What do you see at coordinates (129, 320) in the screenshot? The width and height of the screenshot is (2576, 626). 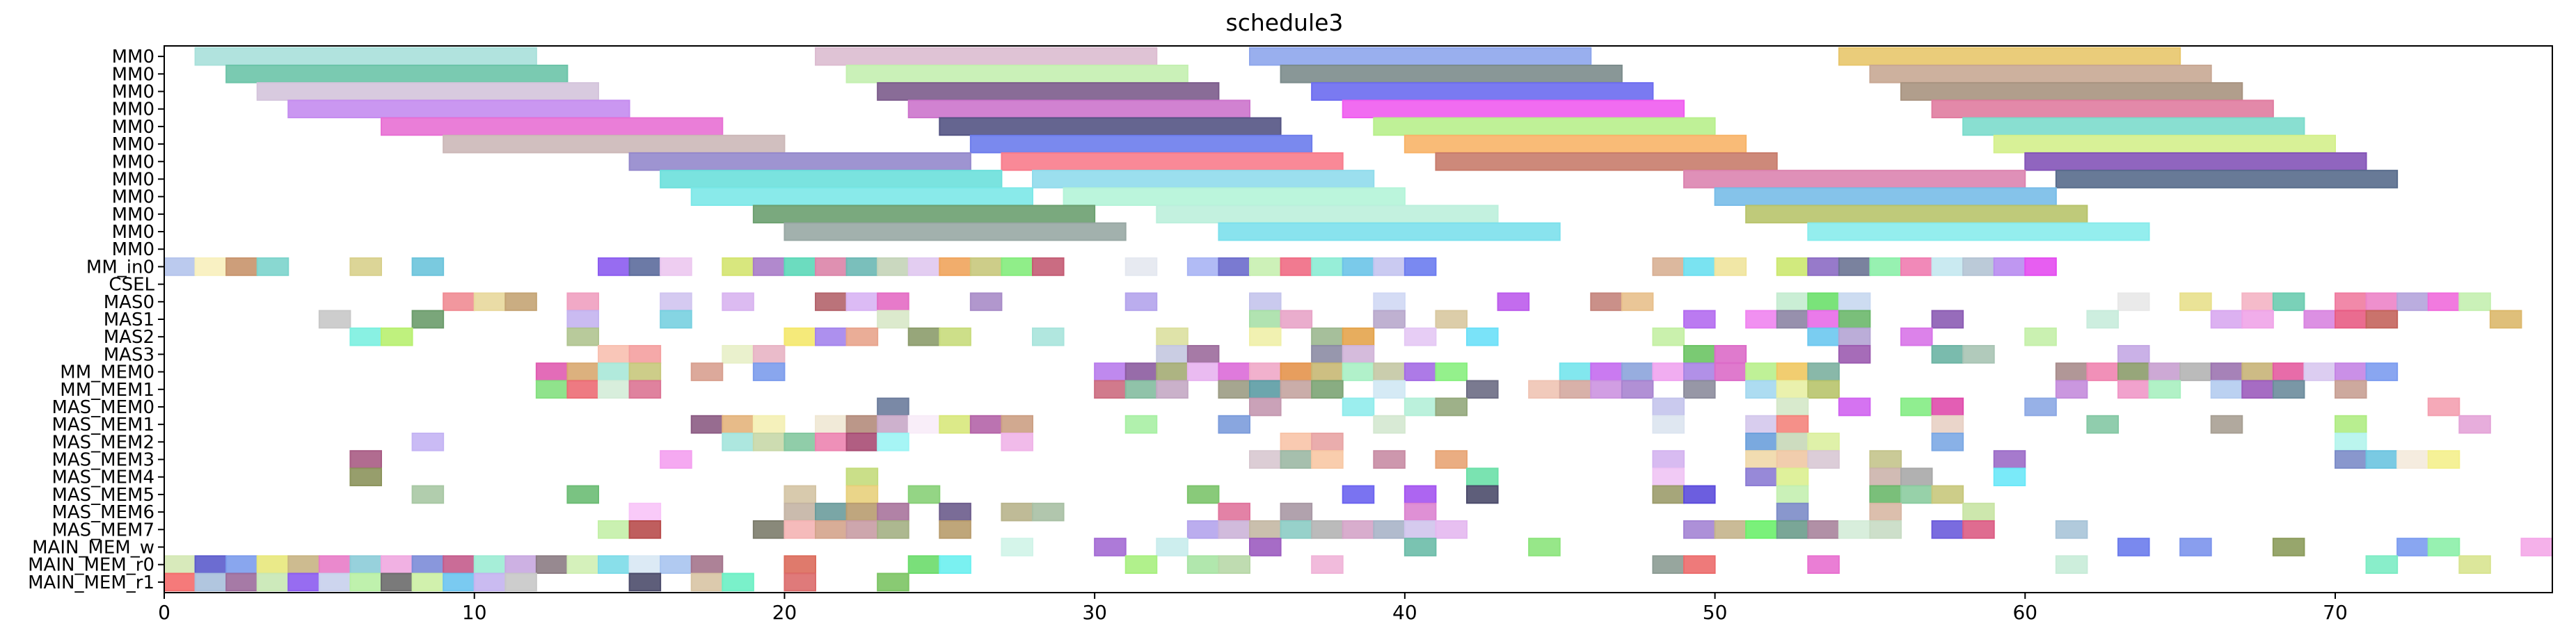 I see `row-label: MAS1` at bounding box center [129, 320].